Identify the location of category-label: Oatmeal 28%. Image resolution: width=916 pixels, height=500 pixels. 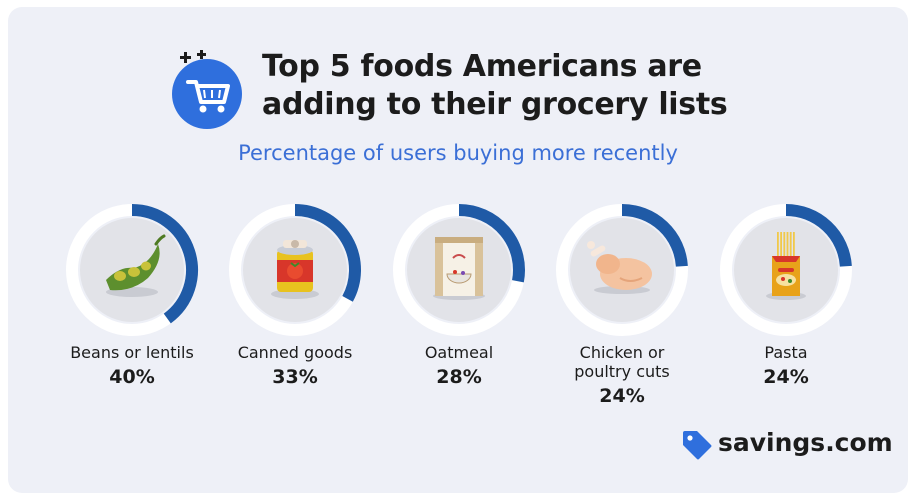
(459, 366).